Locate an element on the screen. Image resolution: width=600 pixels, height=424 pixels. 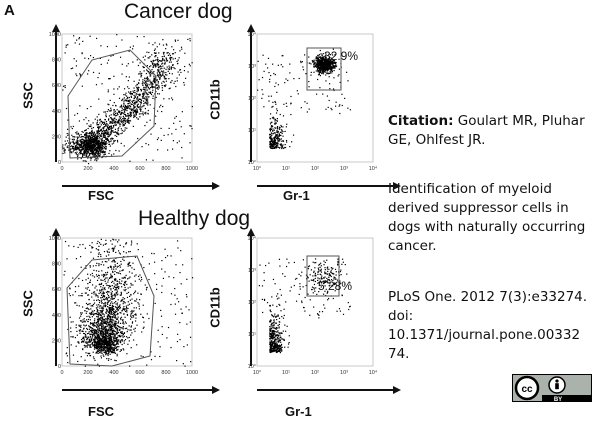
healthy-scatter-ytick: 200 is located at coordinates (56, 341).